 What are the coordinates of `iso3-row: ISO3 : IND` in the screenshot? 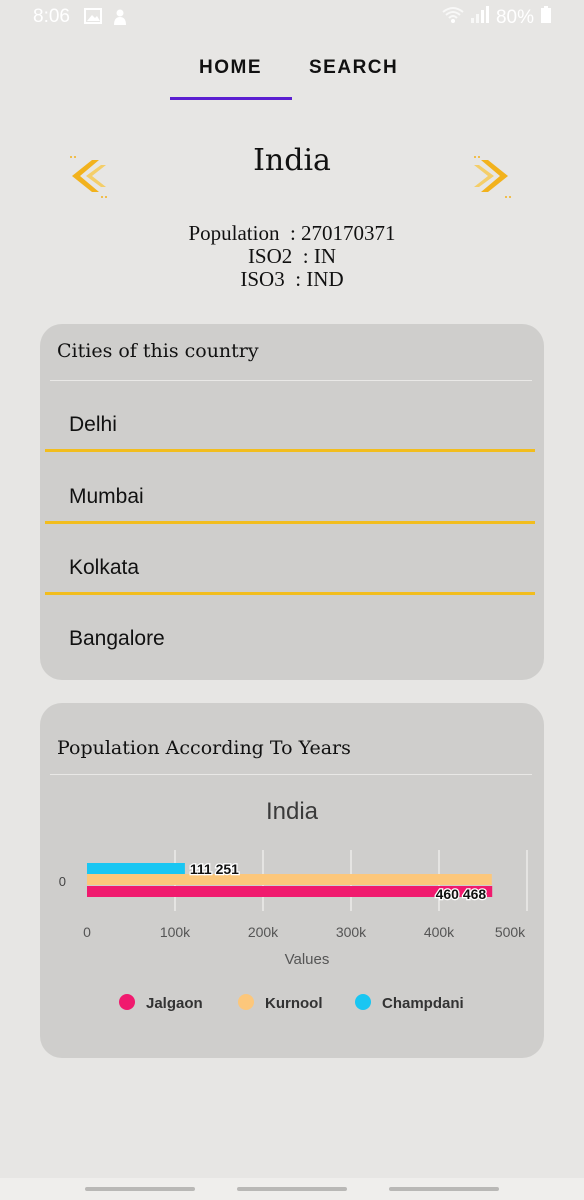 It's located at (292, 279).